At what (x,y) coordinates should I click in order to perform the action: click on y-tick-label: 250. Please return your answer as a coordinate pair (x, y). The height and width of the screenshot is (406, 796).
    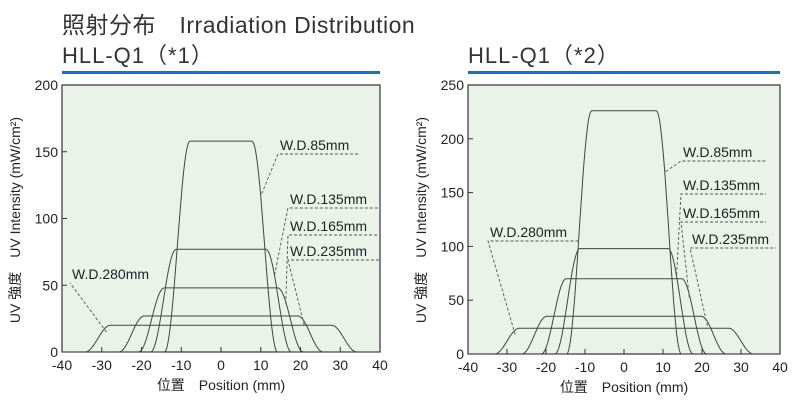
    Looking at the image, I should click on (453, 85).